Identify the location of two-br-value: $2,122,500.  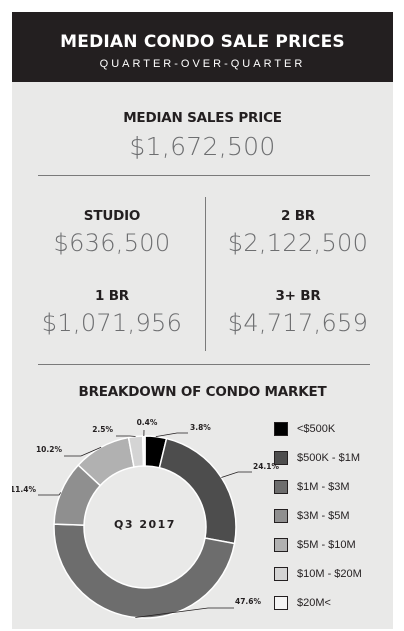
(298, 243).